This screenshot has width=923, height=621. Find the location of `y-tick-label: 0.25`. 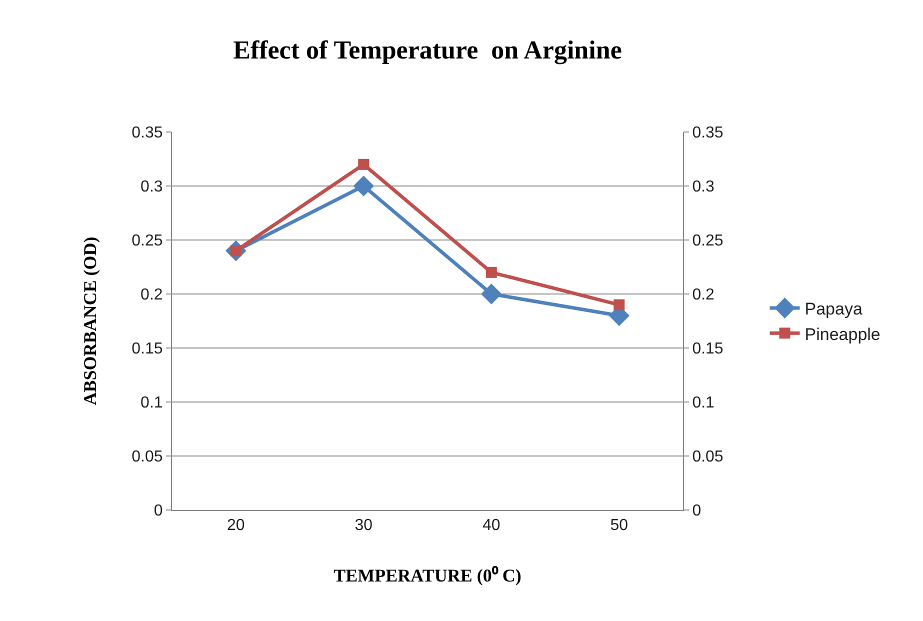

y-tick-label: 0.25 is located at coordinates (147, 241).